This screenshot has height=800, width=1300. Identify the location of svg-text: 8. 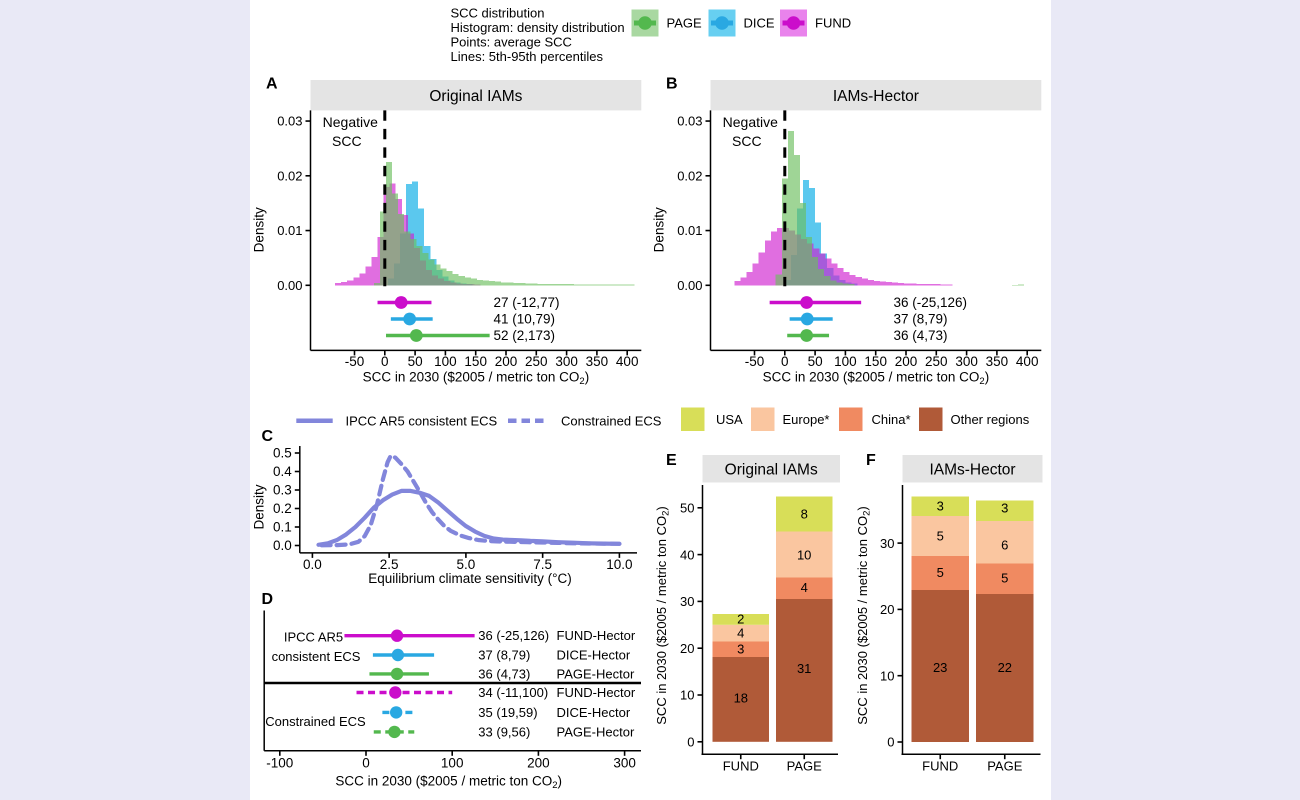
(804, 514).